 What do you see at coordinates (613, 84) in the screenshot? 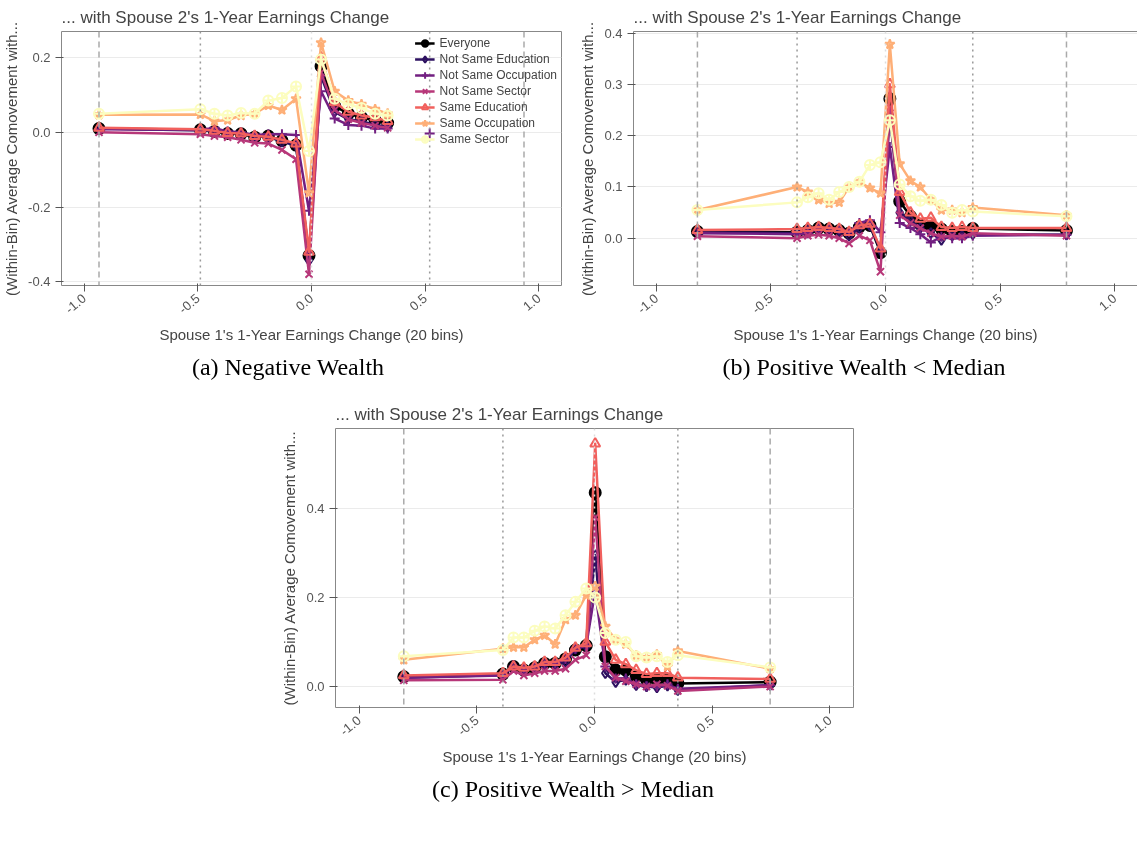
I see `y-tick-label: 0.3` at bounding box center [613, 84].